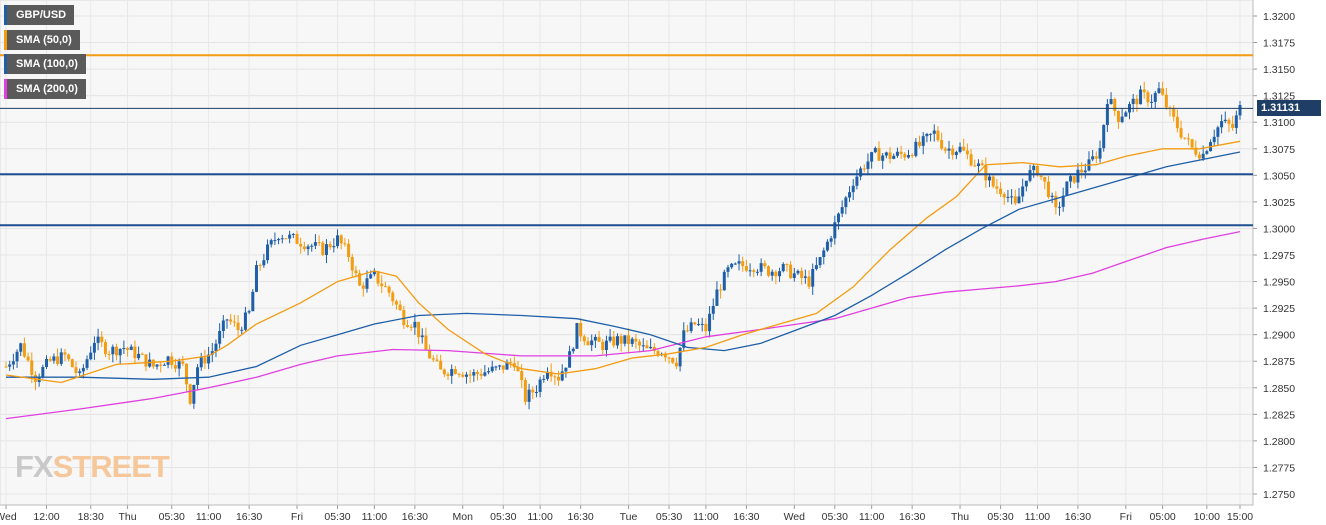 The width and height of the screenshot is (1326, 525). Describe the element at coordinates (1038, 517) in the screenshot. I see `x-tick-label: 11:00` at that location.